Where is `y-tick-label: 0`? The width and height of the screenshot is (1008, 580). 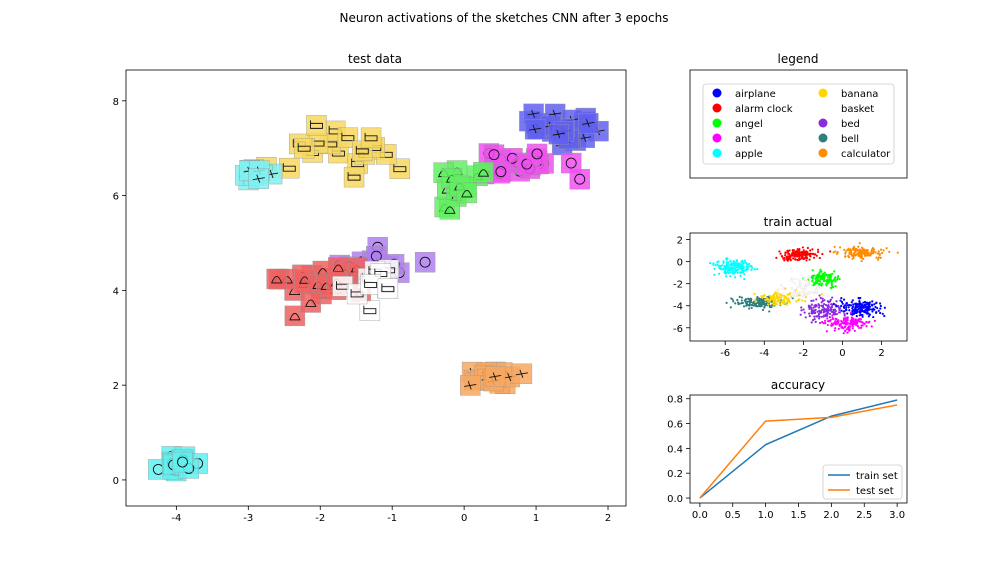
y-tick-label: 0 is located at coordinates (680, 263).